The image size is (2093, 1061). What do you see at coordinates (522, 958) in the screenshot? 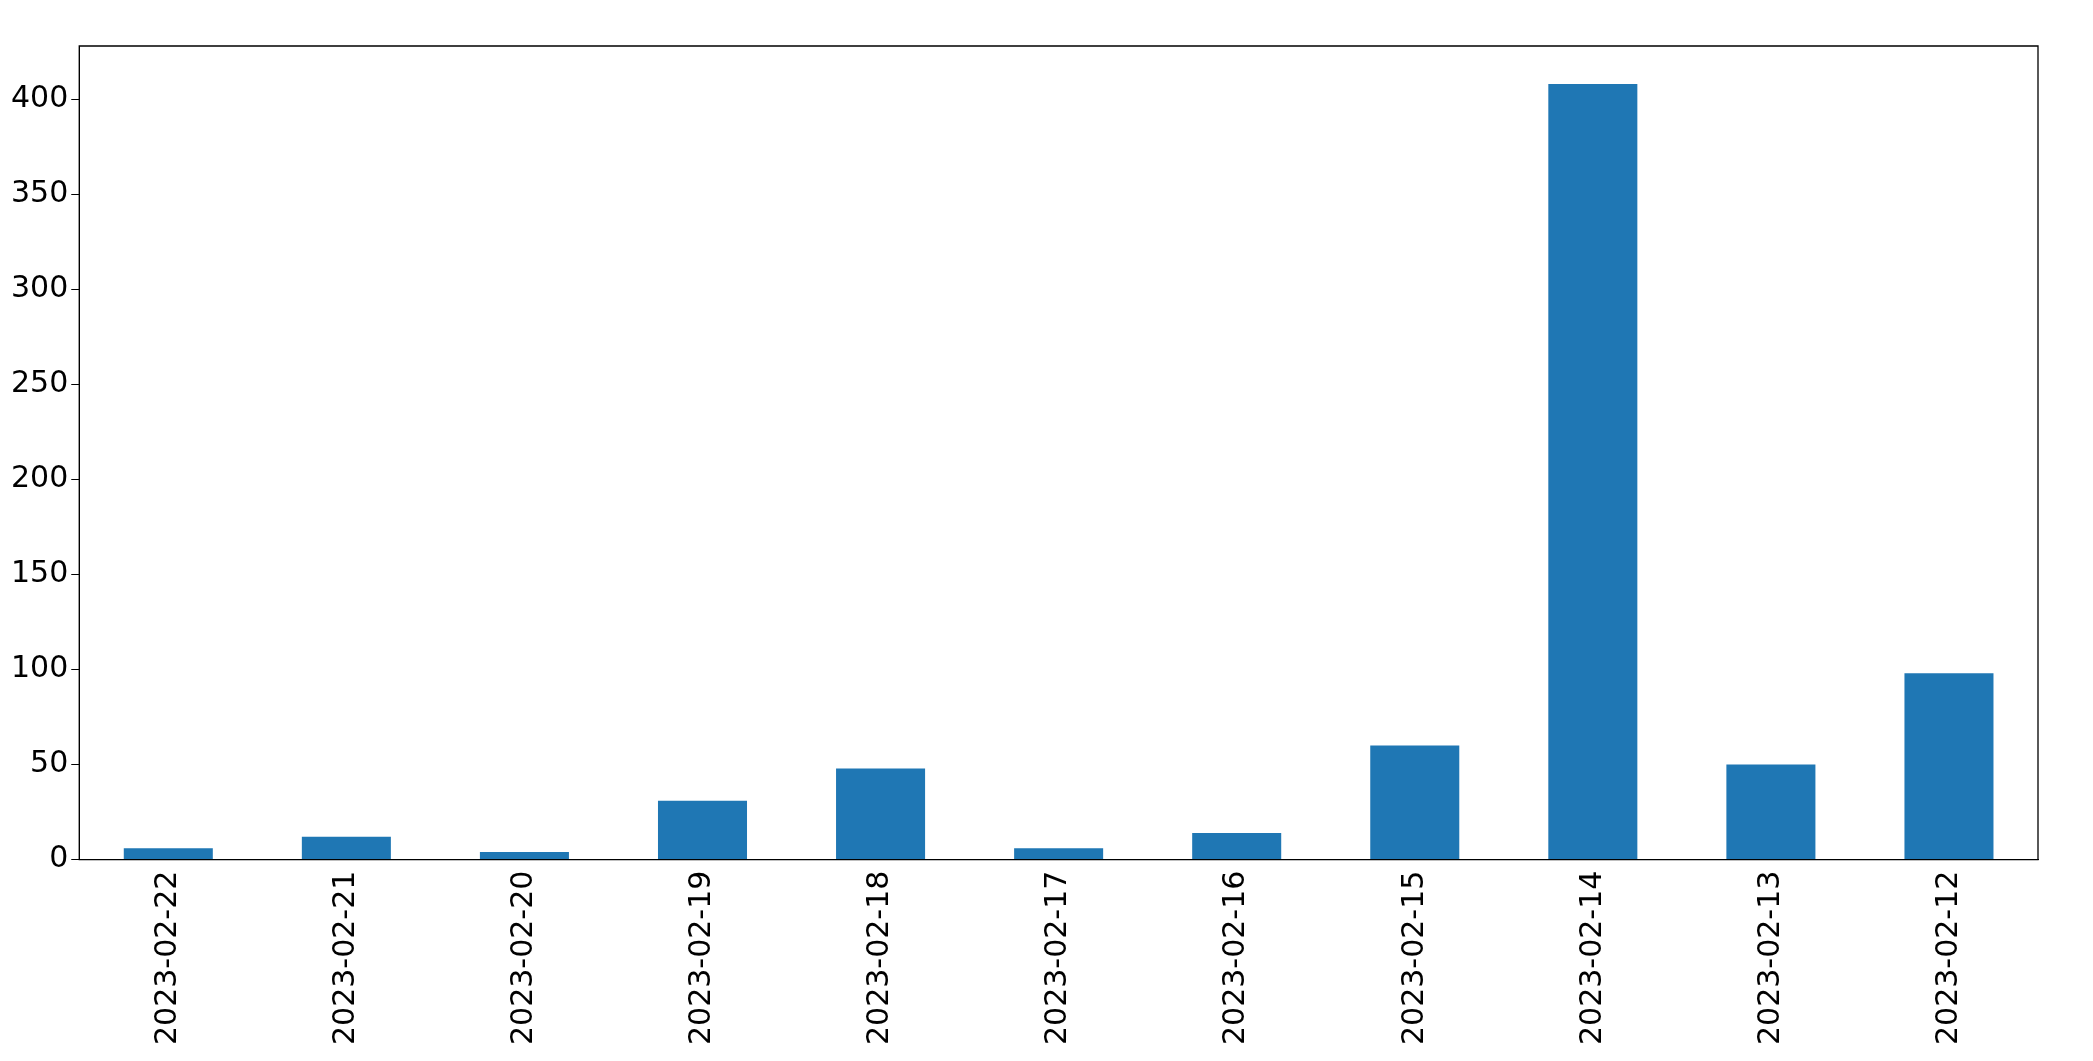
I see `x-tick-label: 2023-02-20` at bounding box center [522, 958].